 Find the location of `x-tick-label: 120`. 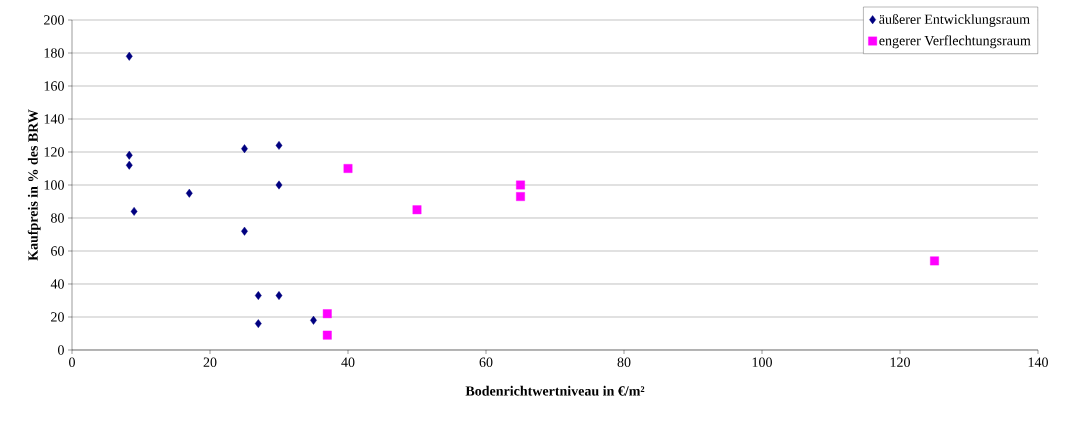

x-tick-label: 120 is located at coordinates (900, 362).